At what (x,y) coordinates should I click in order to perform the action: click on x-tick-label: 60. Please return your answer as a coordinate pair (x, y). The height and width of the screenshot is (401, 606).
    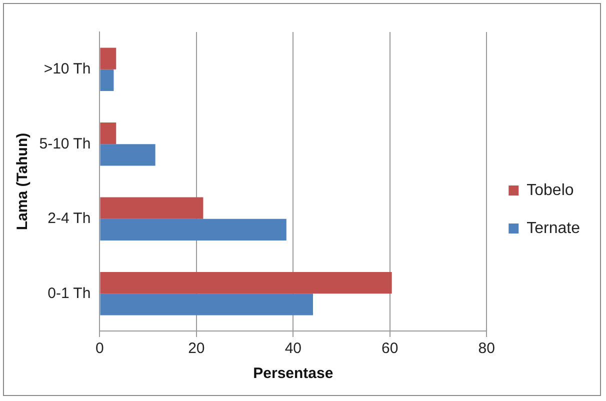
    Looking at the image, I should click on (390, 349).